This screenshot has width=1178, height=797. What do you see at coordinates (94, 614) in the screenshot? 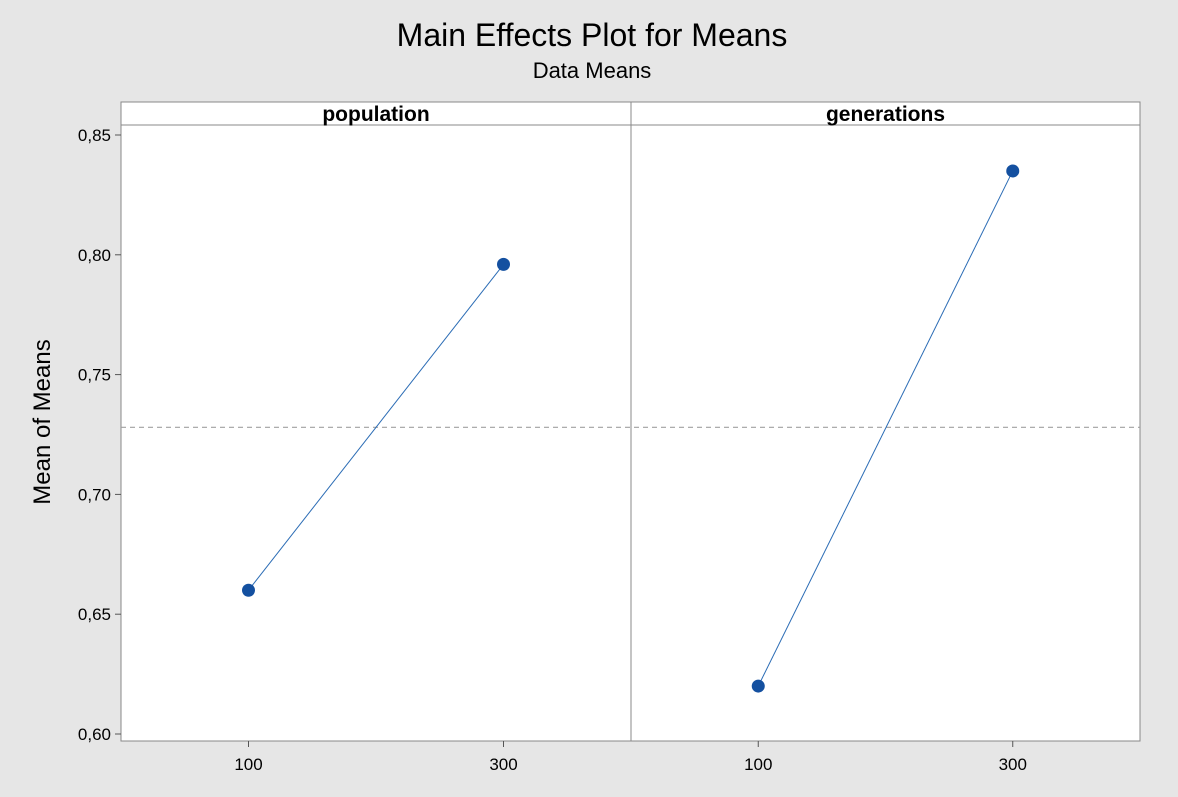
I see `y-tick-label: 0,65` at bounding box center [94, 614].